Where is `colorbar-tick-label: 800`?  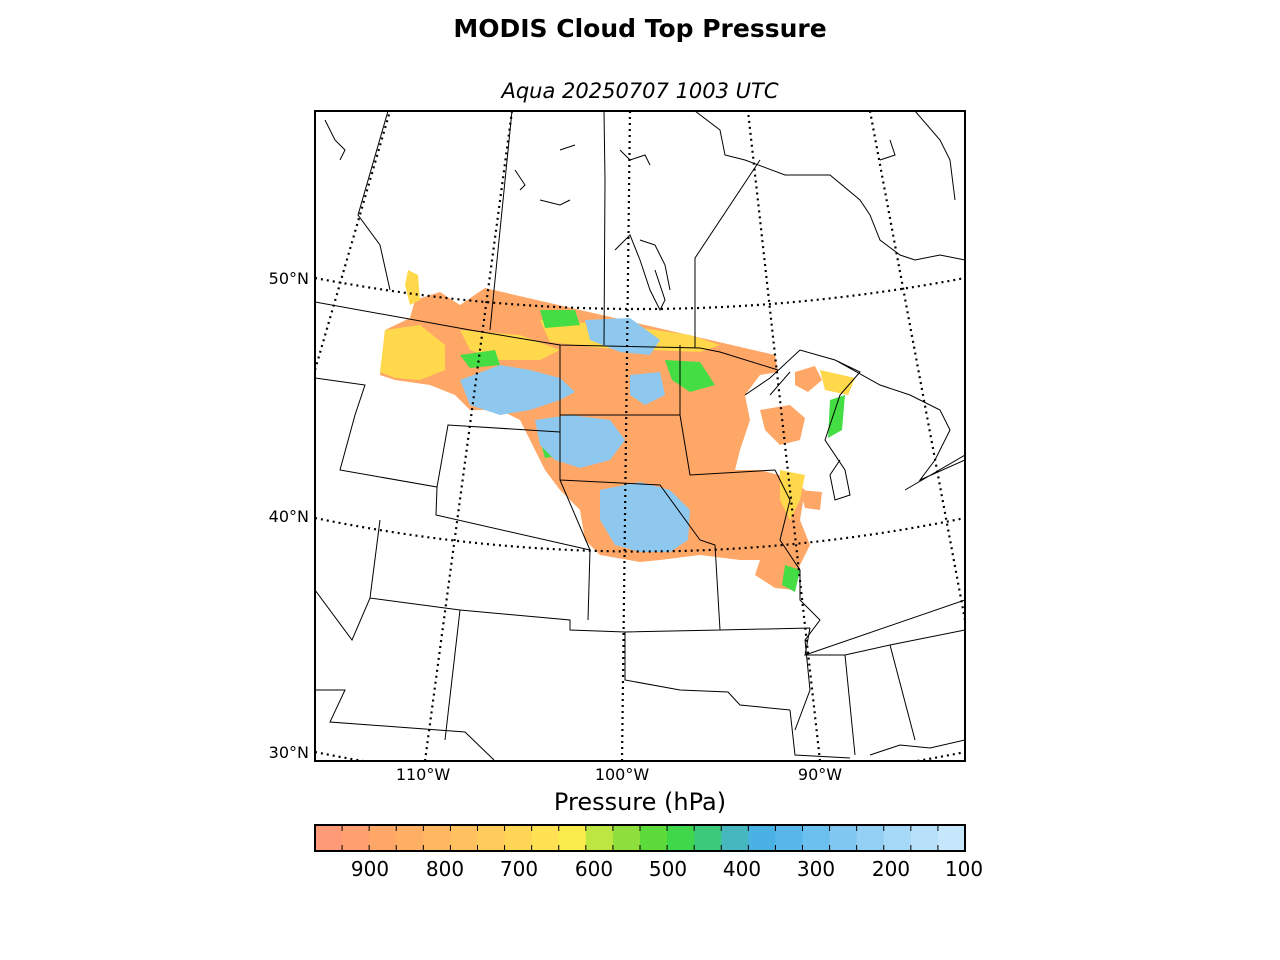 colorbar-tick-label: 800 is located at coordinates (445, 869).